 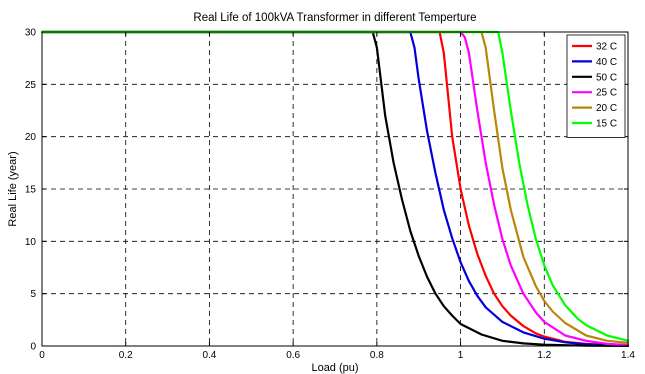 I want to click on x-tick-label: 0.4, so click(x=209, y=355).